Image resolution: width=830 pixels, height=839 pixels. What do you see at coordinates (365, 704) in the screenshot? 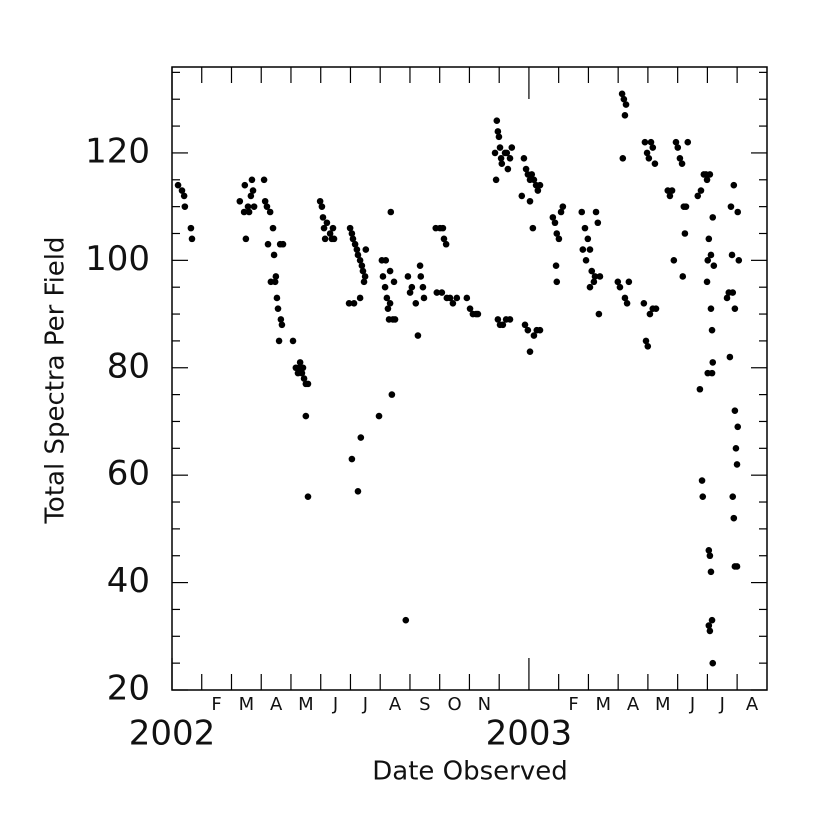
I see `x-month-label: J` at bounding box center [365, 704].